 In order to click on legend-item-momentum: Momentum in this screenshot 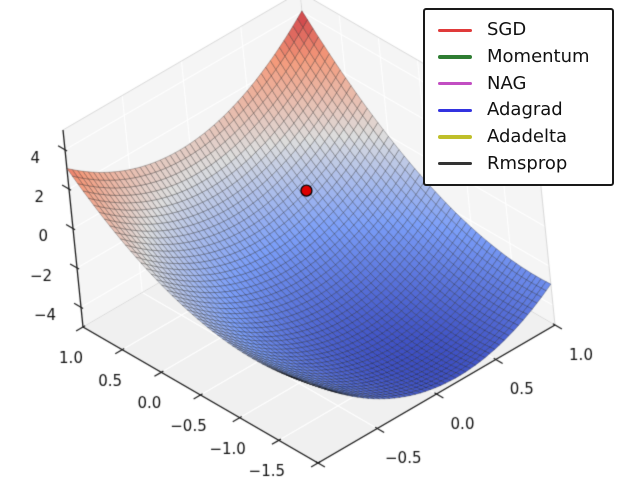, I will do `click(523, 56)`.